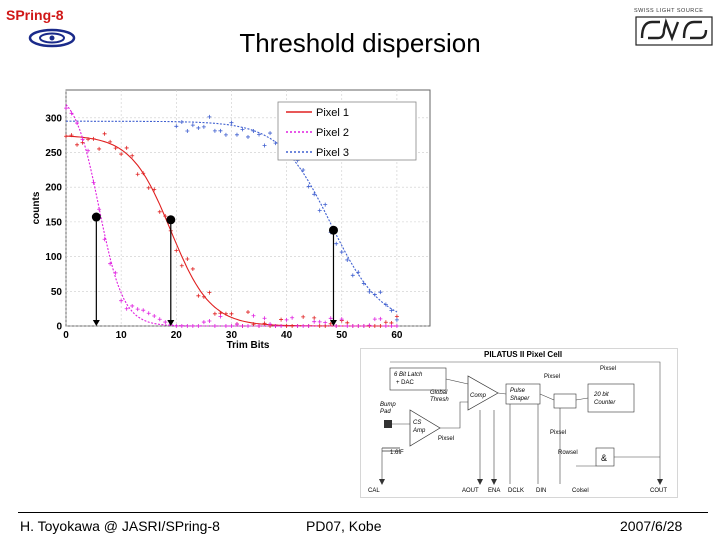 The height and width of the screenshot is (540, 720). I want to click on y-tick-label: 250, so click(53, 153).